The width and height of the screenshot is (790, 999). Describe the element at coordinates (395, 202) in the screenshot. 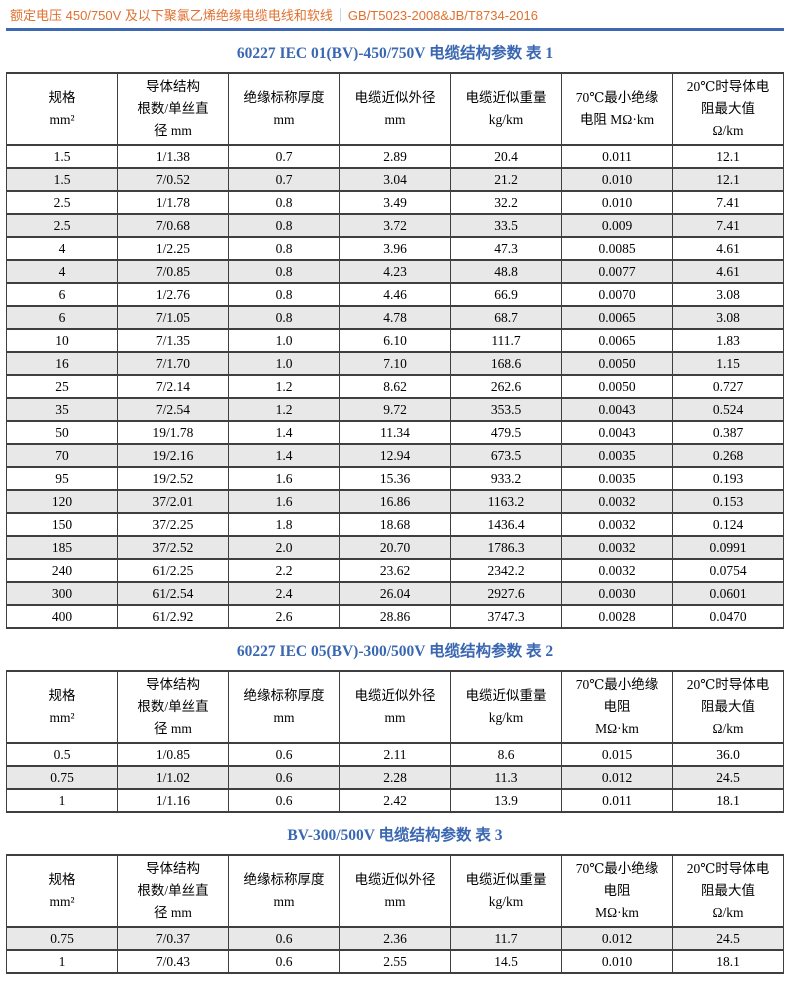

I see `table-cell: 3.49` at that location.